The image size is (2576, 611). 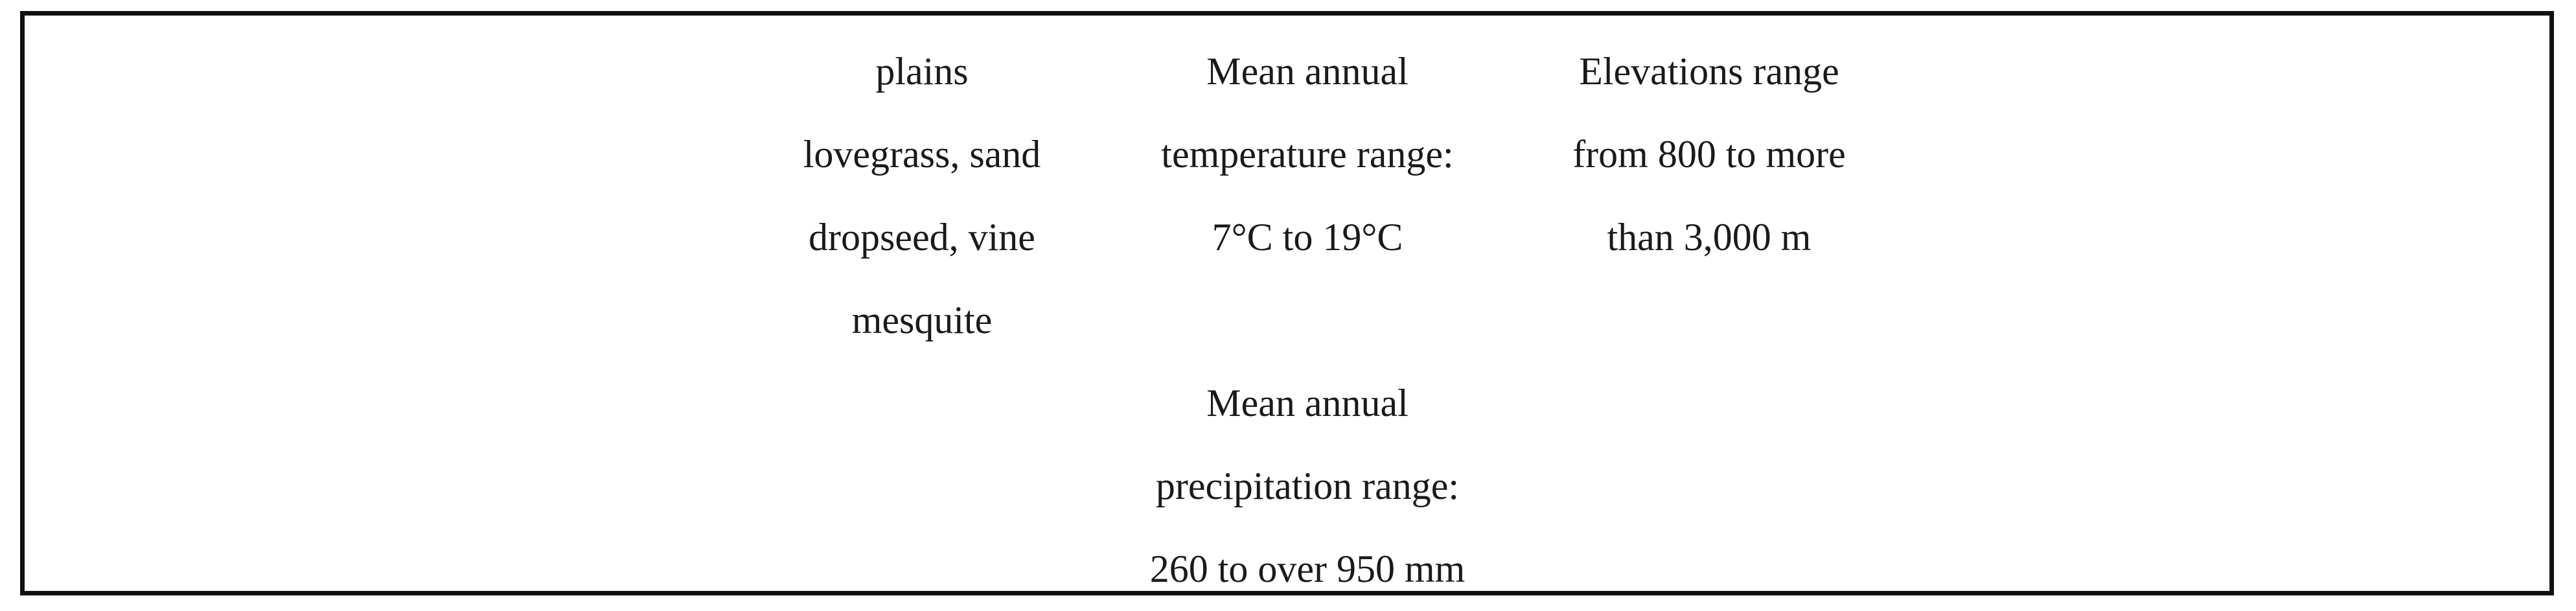 What do you see at coordinates (1307, 486) in the screenshot?
I see `climate-line: precipitation range:` at bounding box center [1307, 486].